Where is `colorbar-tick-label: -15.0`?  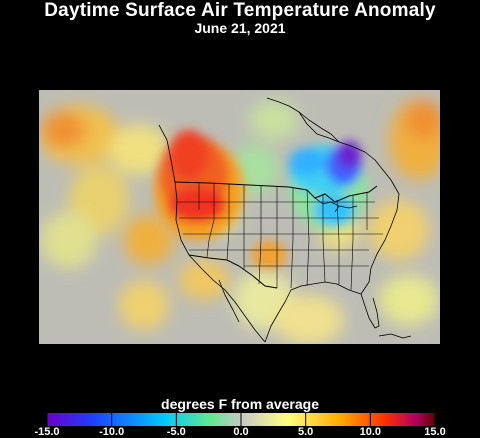 colorbar-tick-label: -15.0 is located at coordinates (47, 432).